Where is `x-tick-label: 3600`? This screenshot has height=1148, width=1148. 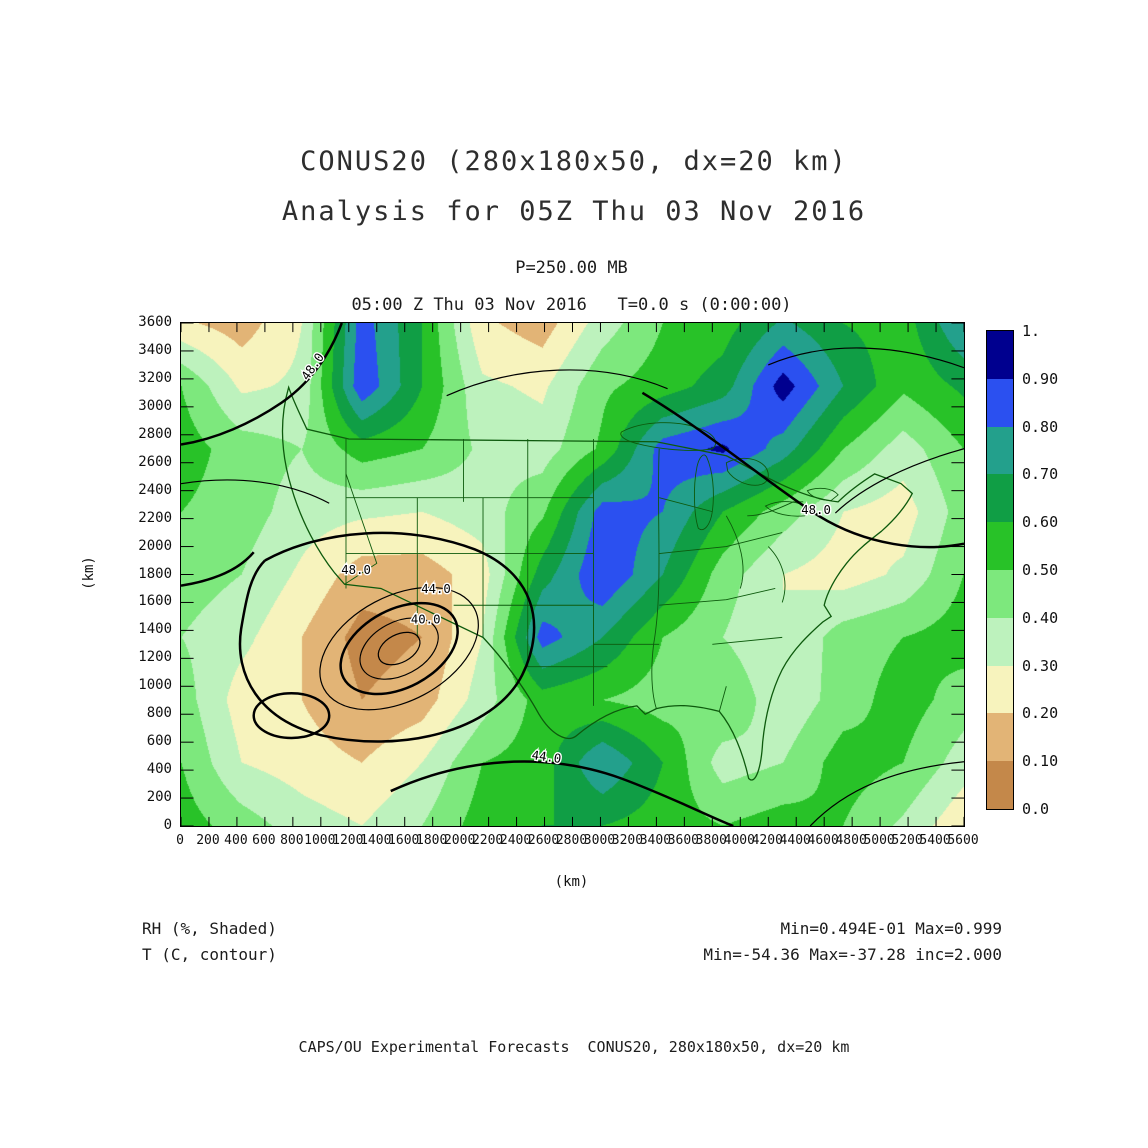
x-tick-label: 3600 is located at coordinates (683, 840).